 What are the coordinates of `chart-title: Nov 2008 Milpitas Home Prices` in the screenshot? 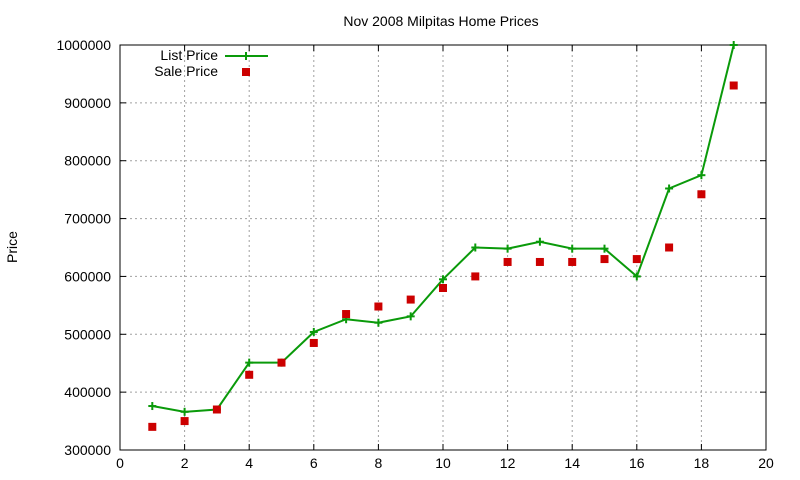 It's located at (440, 21).